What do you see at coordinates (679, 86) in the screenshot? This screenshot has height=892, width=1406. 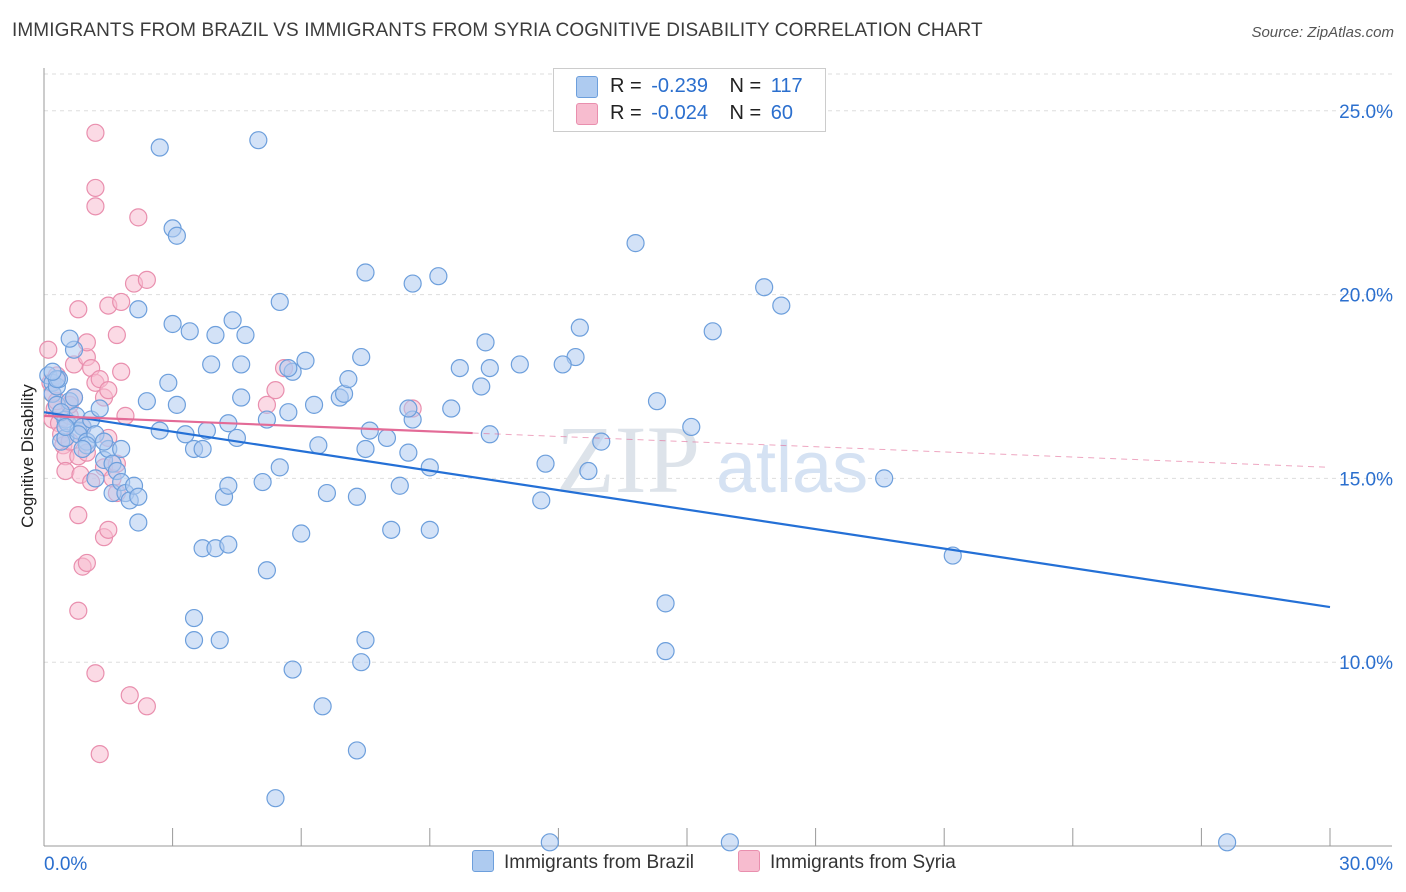 I see `legend-r-value-brazil: -0.239` at bounding box center [679, 86].